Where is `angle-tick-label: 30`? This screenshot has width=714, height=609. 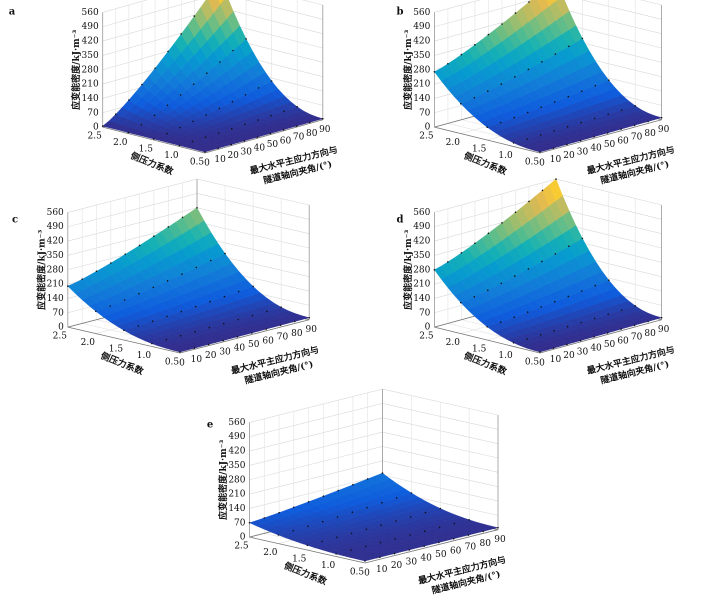
angle-tick-label: 30 is located at coordinates (583, 152).